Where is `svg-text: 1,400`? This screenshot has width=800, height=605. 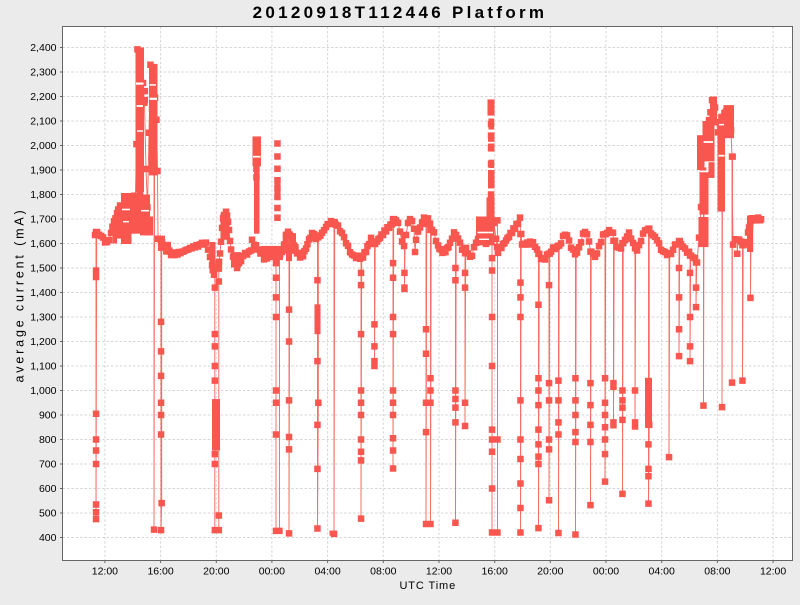 svg-text: 1,400 is located at coordinates (43, 293).